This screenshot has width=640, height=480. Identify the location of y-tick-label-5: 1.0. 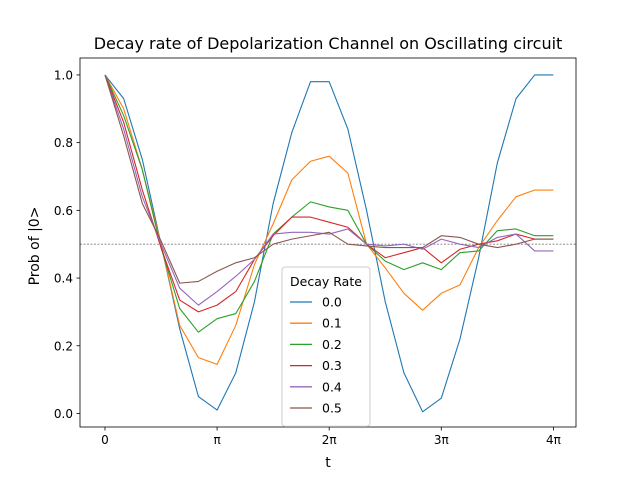
(63, 75).